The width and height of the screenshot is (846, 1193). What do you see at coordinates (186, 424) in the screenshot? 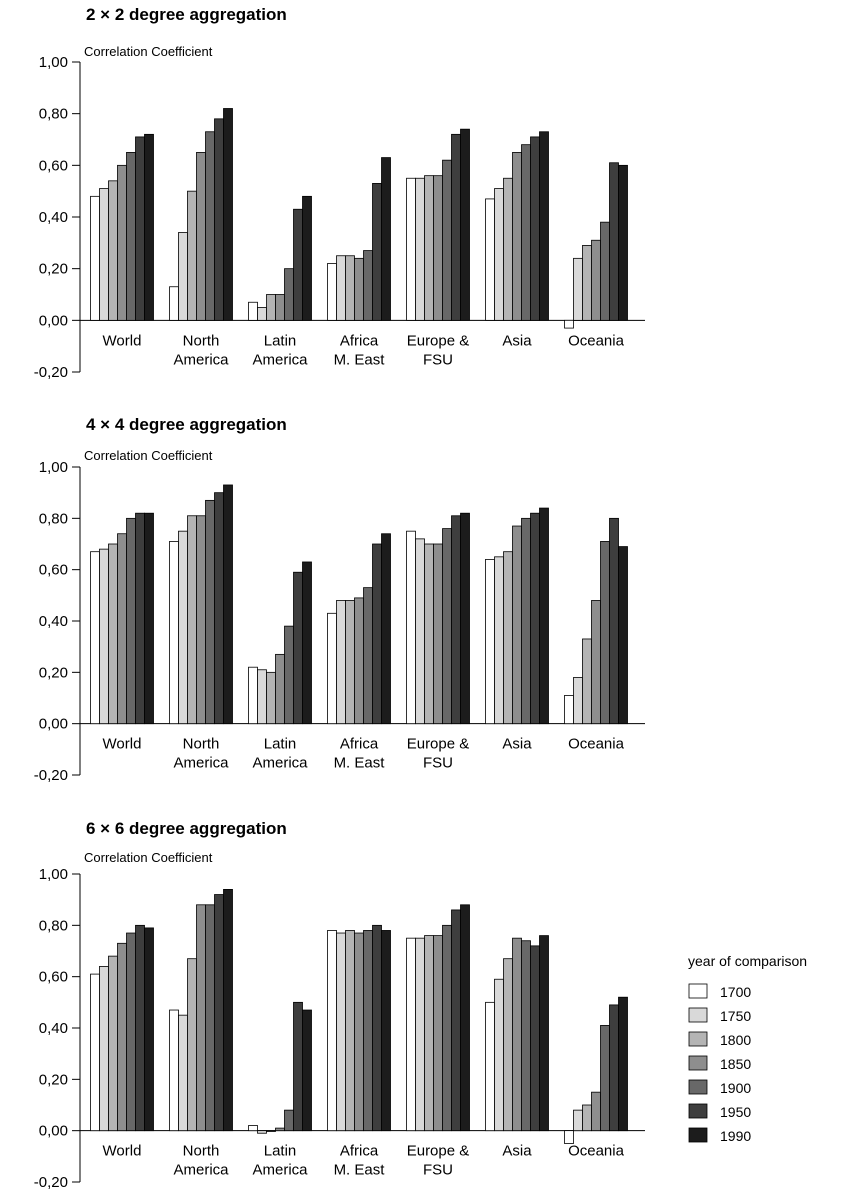
I see `chart-title: 4 × 4 degree aggregation` at bounding box center [186, 424].